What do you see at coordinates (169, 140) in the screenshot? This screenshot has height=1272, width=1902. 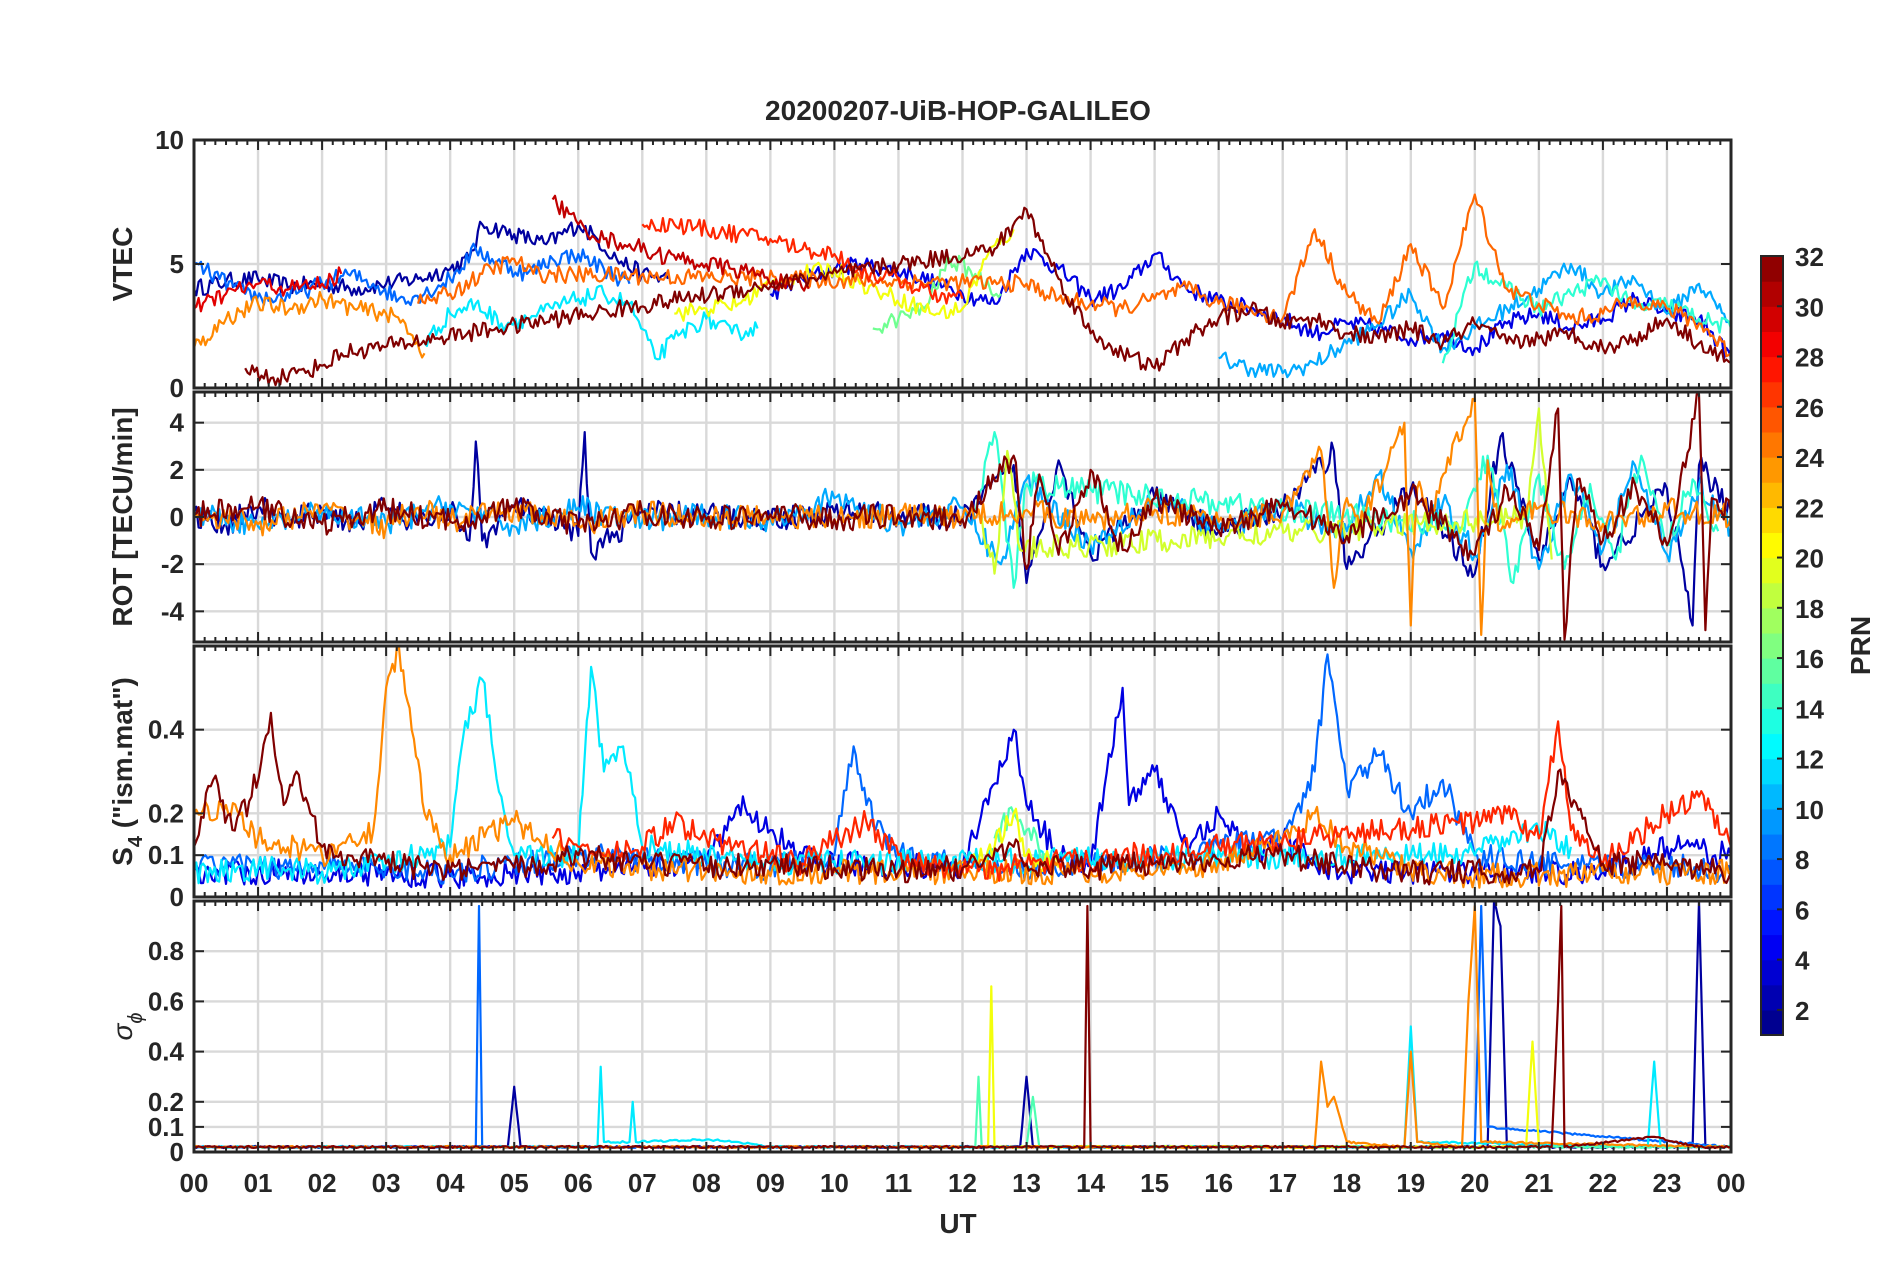 I see `y-tick-label: 10` at bounding box center [169, 140].